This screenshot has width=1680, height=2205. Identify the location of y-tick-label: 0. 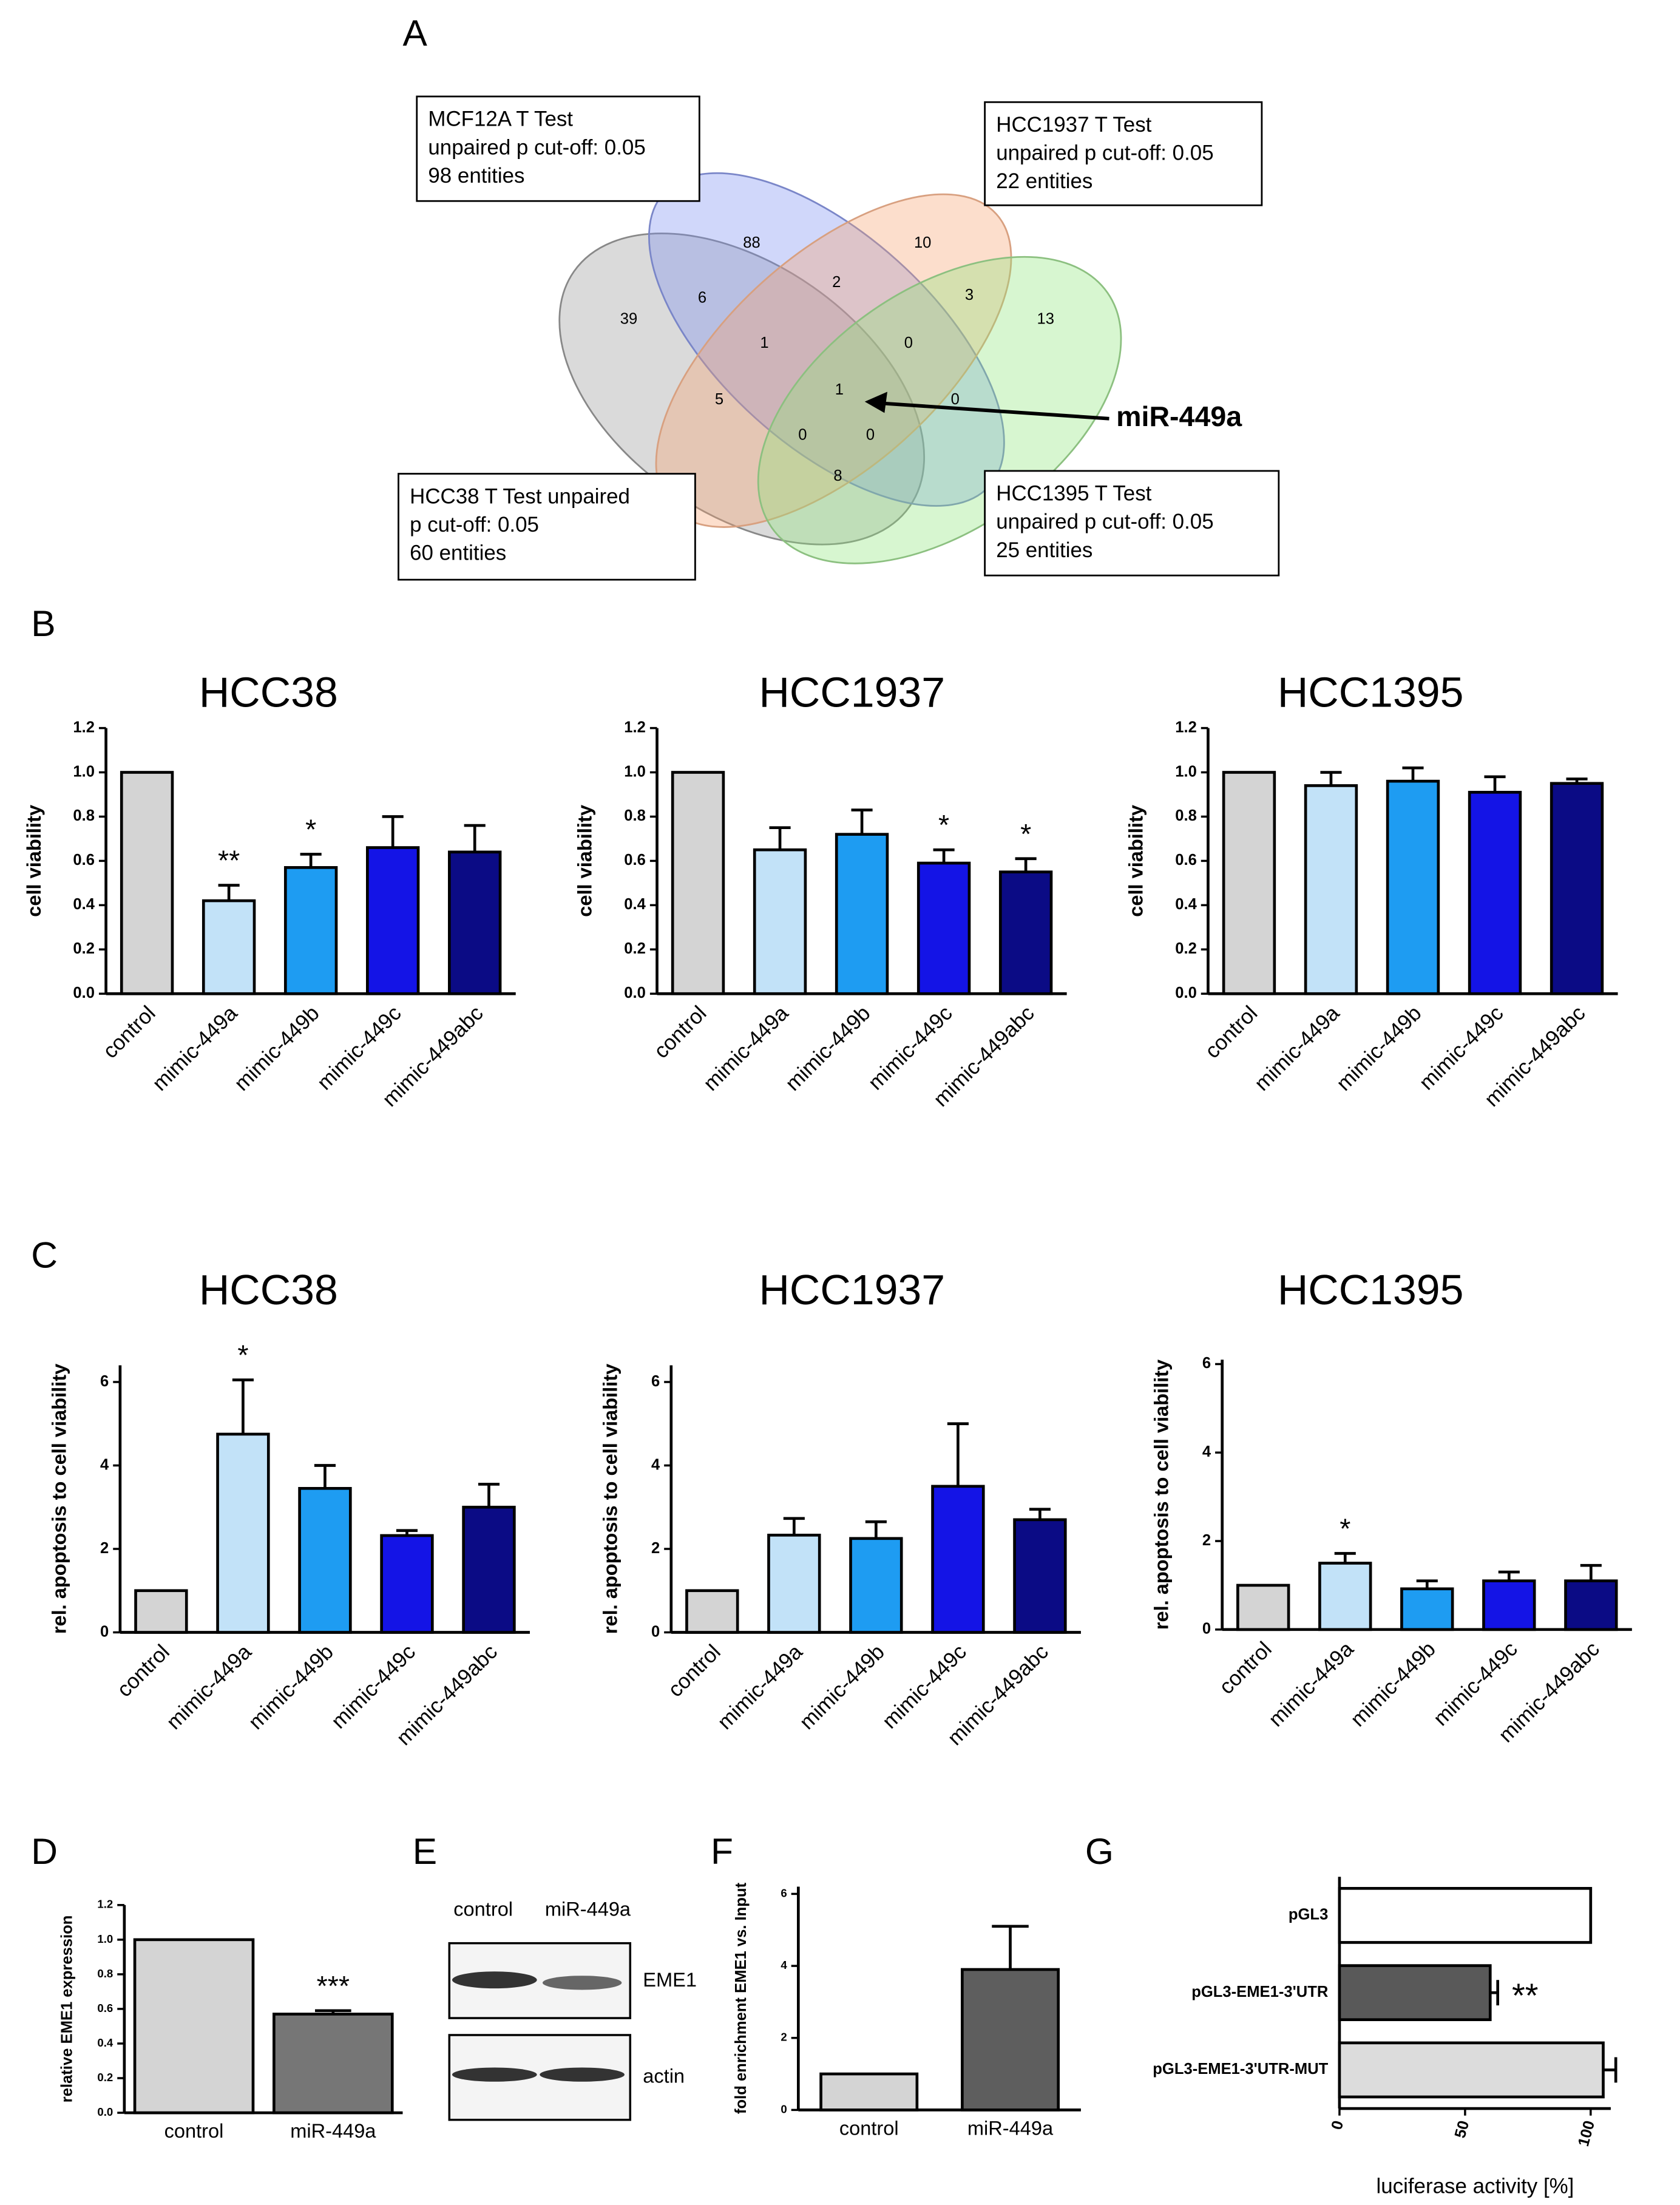
(1206, 1629).